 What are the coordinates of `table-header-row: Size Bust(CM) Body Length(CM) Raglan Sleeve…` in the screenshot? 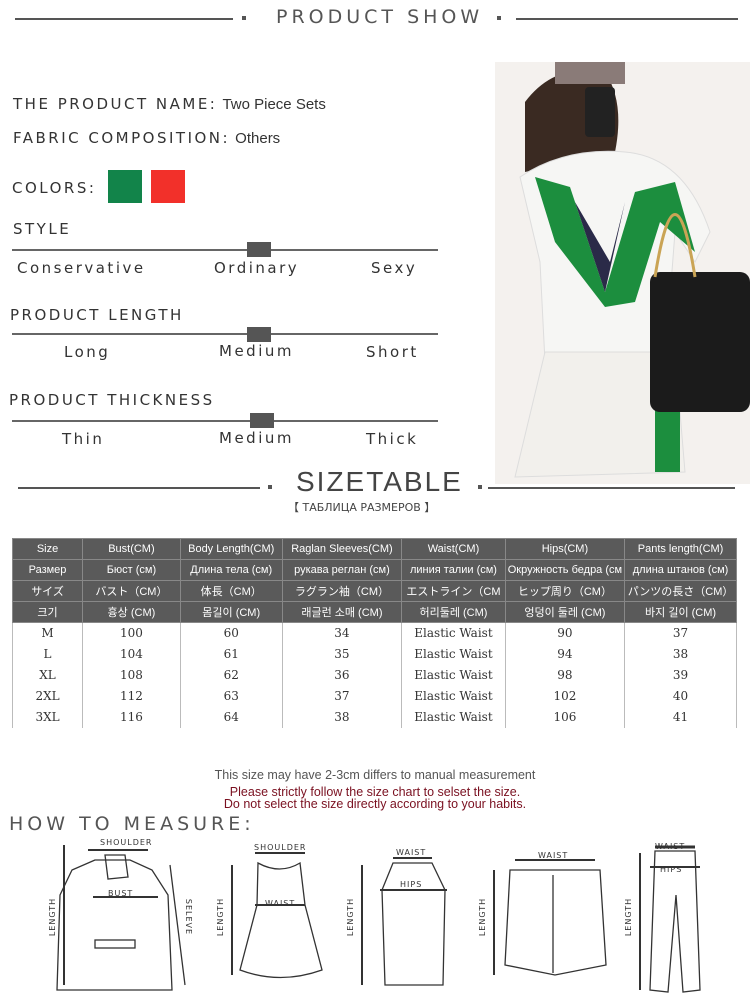 It's located at (374, 549).